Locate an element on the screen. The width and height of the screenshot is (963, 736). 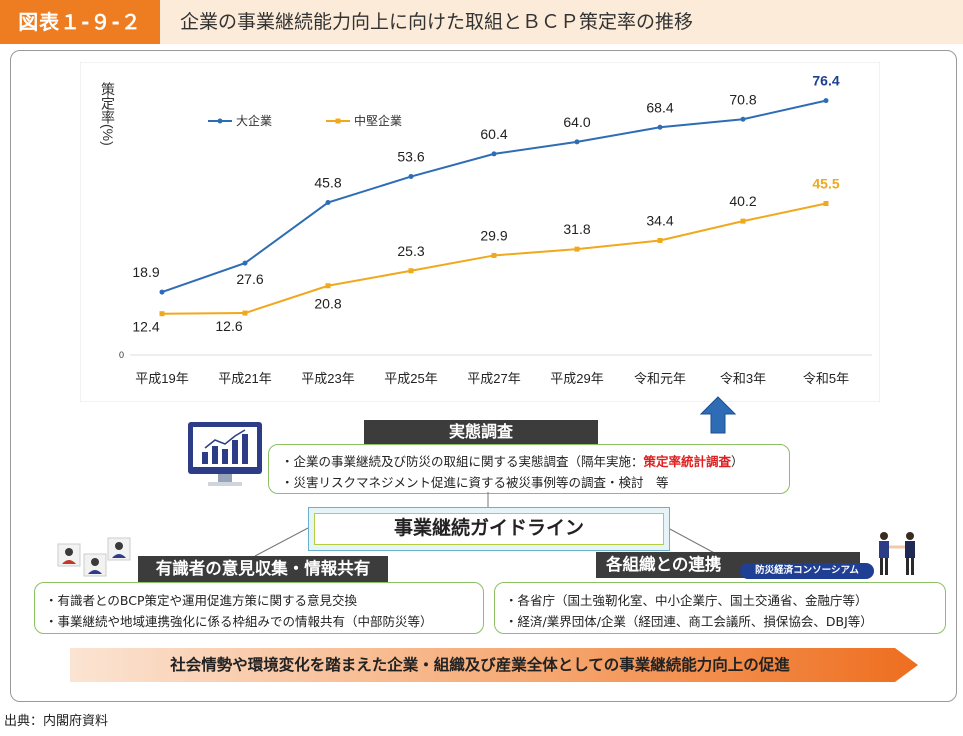
data-label-0-1: 27.6 is located at coordinates (249, 279).